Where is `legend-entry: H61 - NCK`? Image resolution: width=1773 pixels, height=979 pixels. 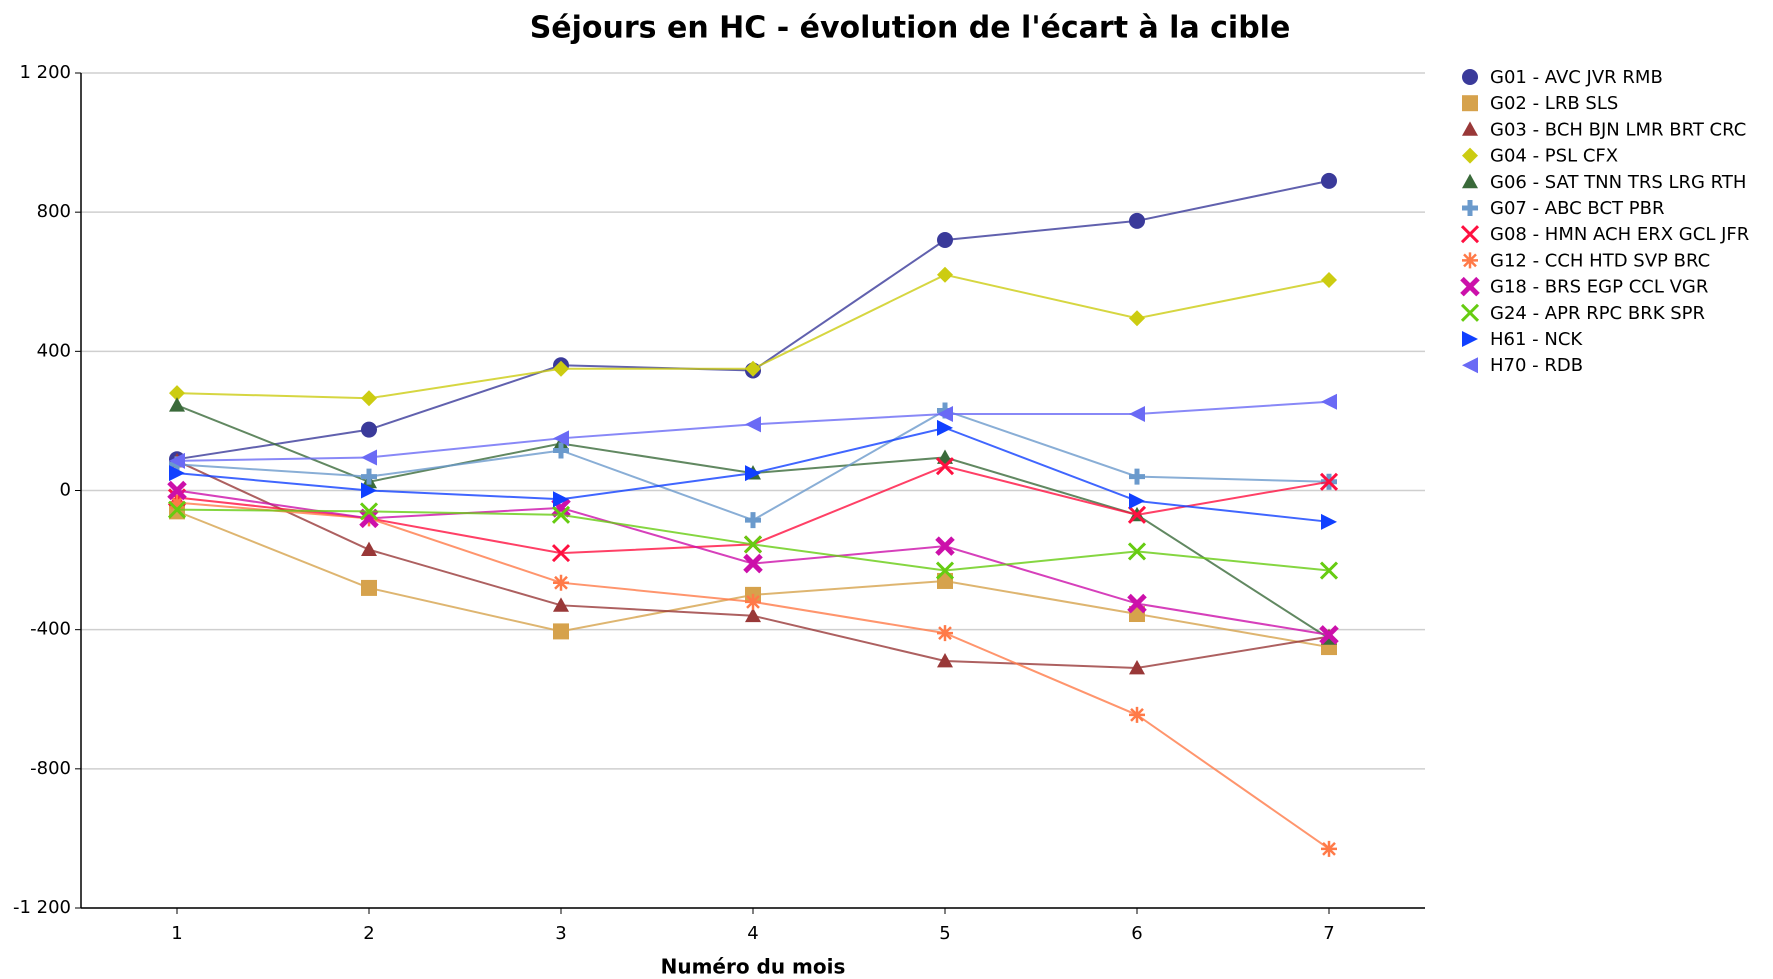
legend-entry: H61 - NCK is located at coordinates (1522, 339).